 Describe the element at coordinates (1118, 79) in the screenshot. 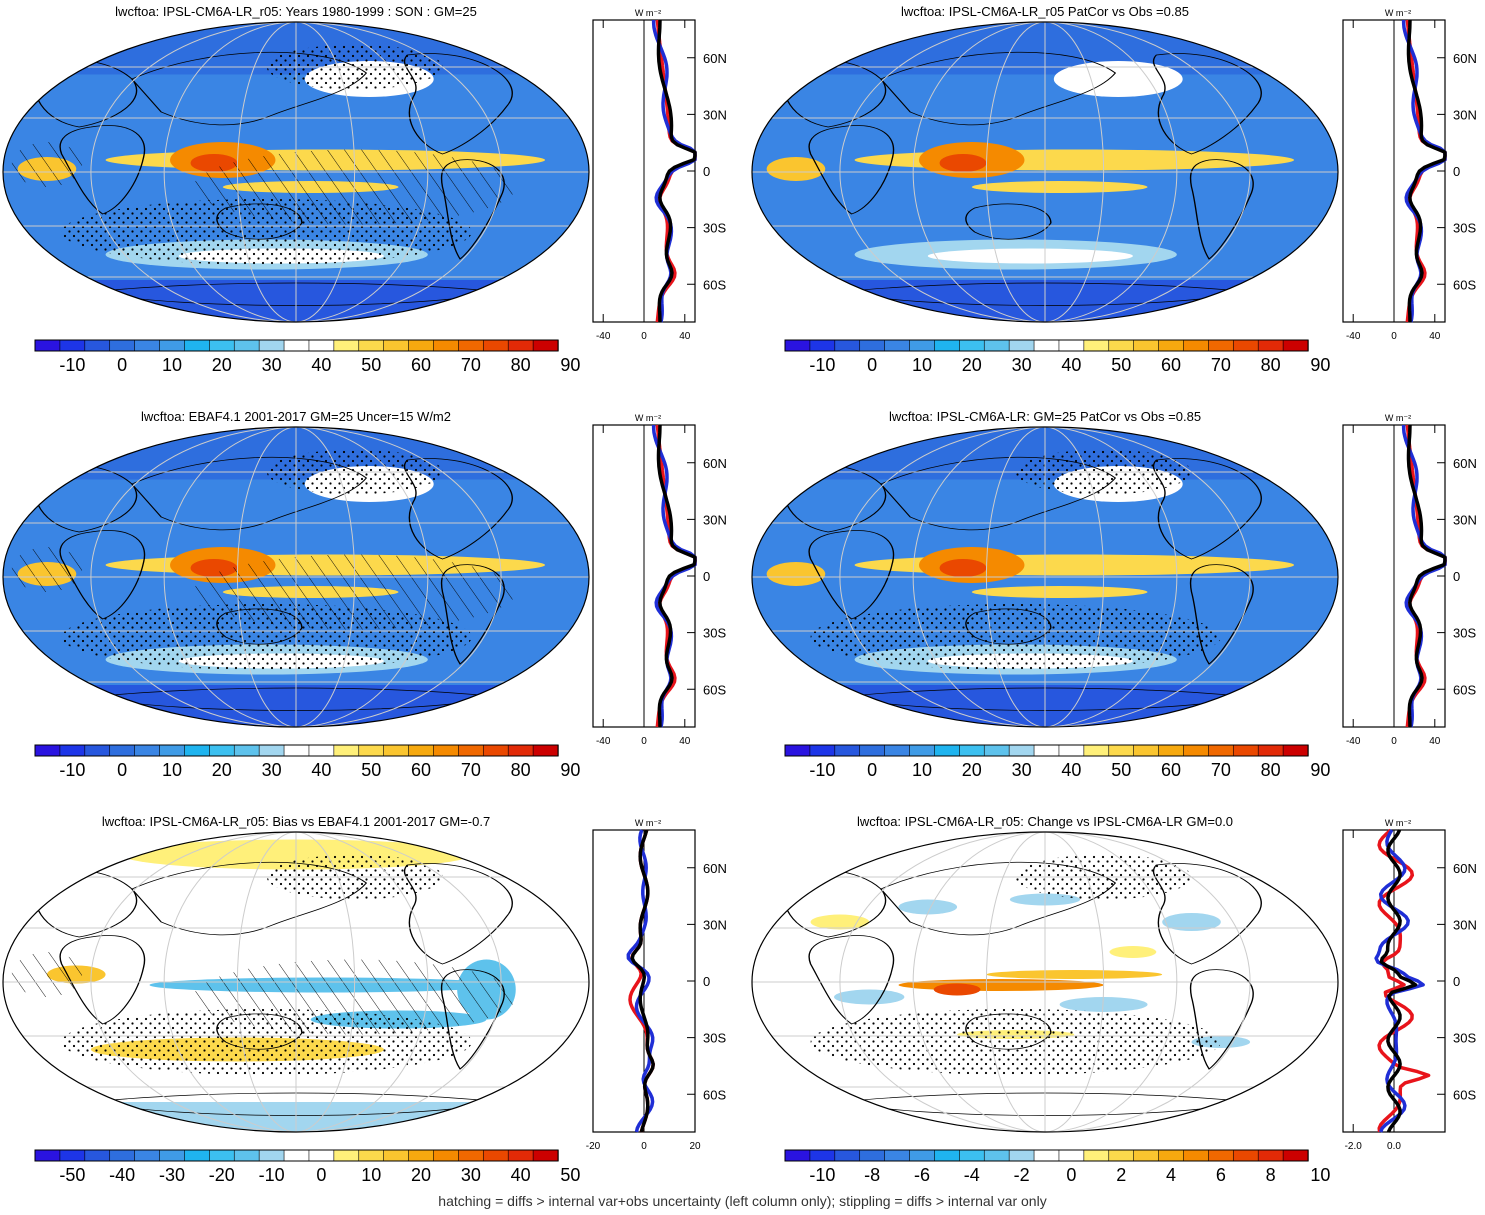

I see `cloud-region` at that location.